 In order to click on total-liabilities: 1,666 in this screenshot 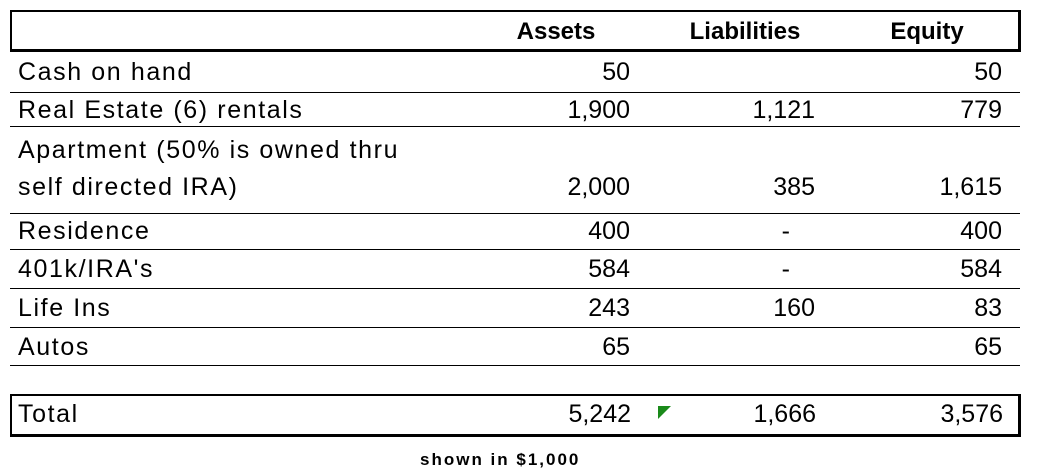, I will do `click(784, 414)`.